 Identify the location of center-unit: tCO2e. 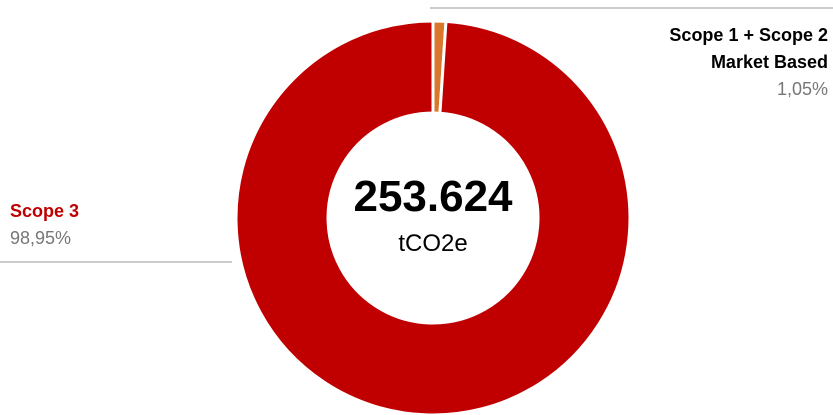
(433, 243).